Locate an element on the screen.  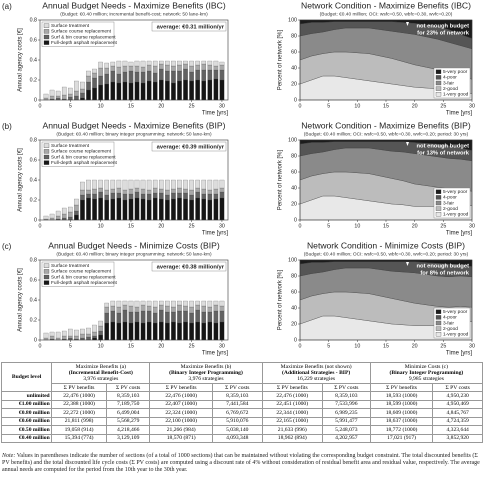
legend-box is located at coordinates (78, 274).